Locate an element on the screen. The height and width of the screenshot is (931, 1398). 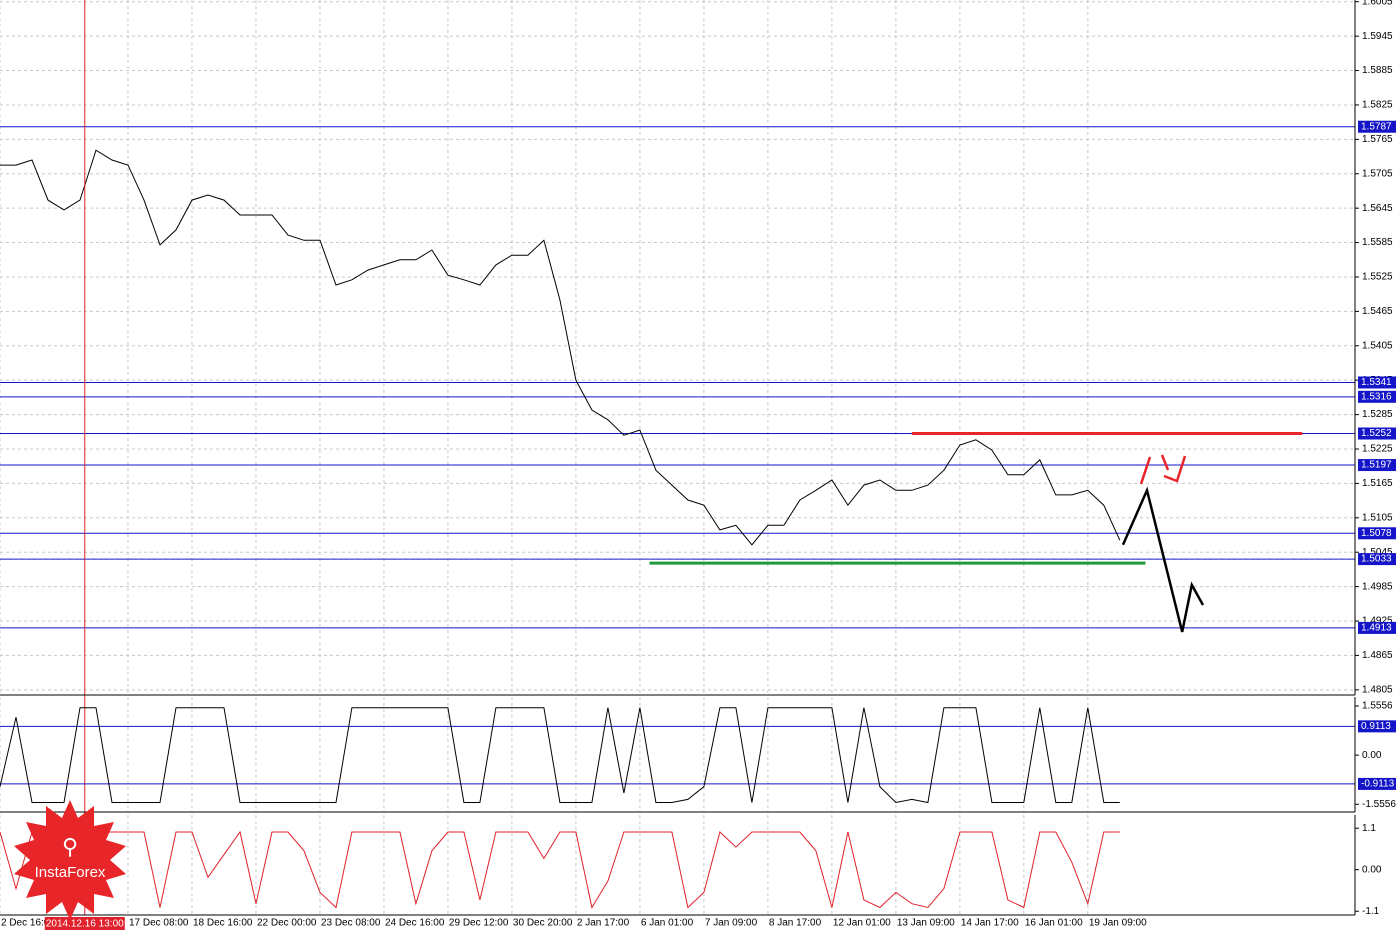
level-label: 1.4913 is located at coordinates (1376, 628).